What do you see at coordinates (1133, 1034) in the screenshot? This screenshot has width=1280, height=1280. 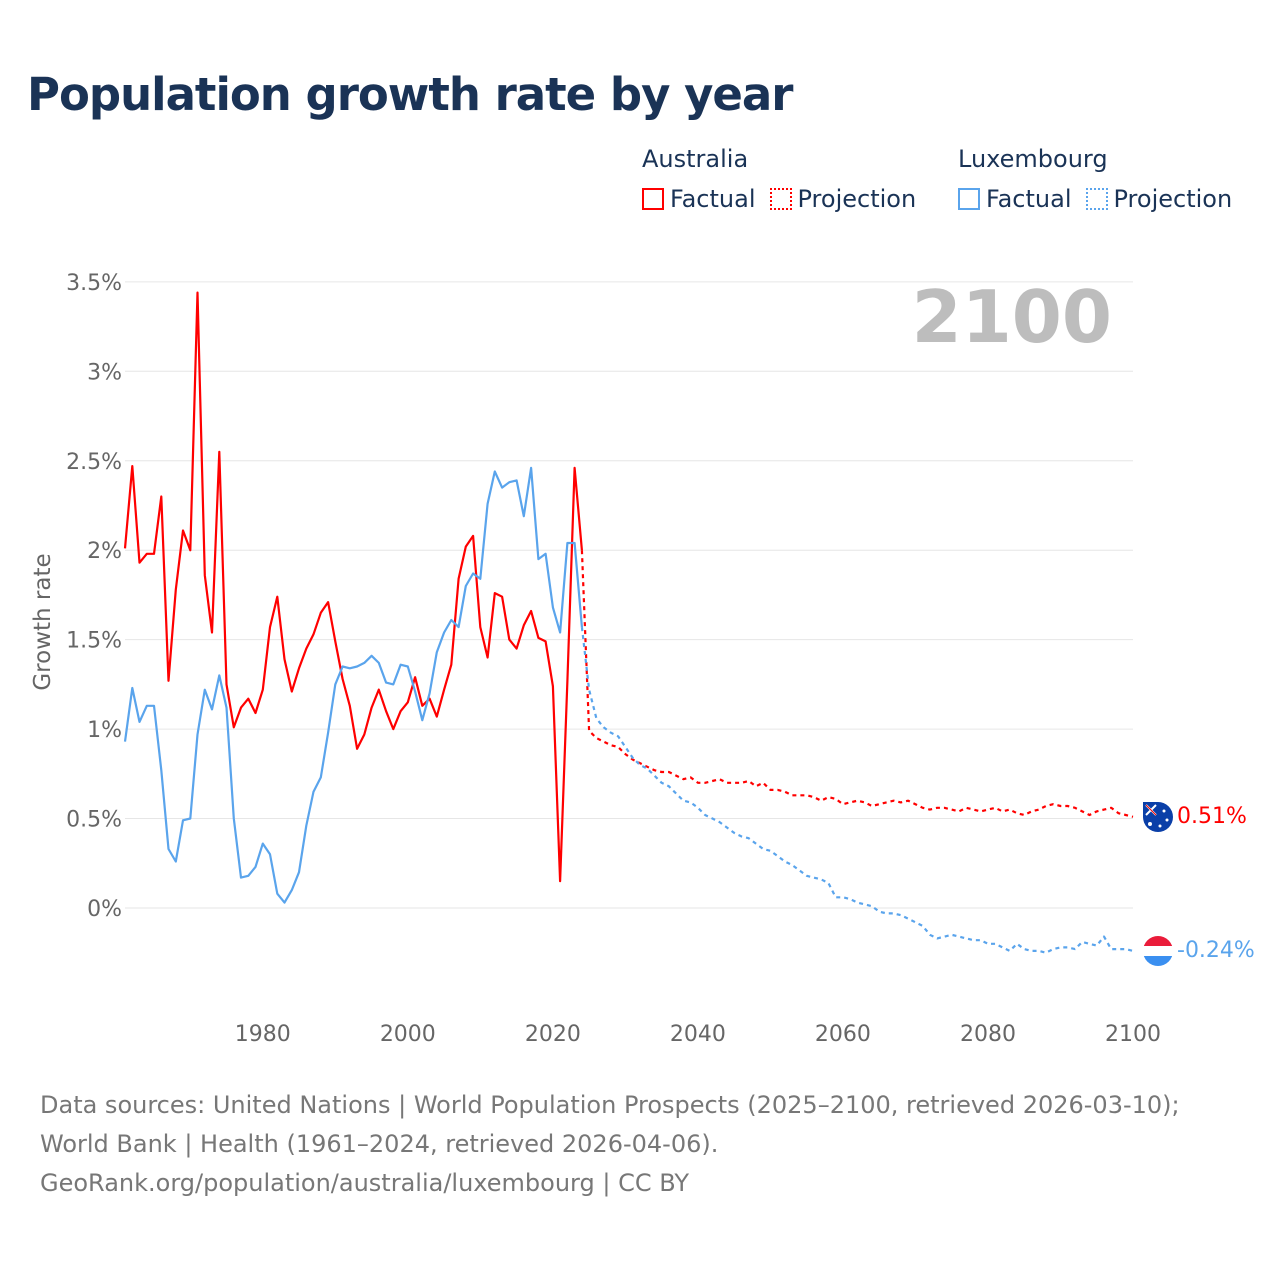 I see `x-tick-label: 2100` at bounding box center [1133, 1034].